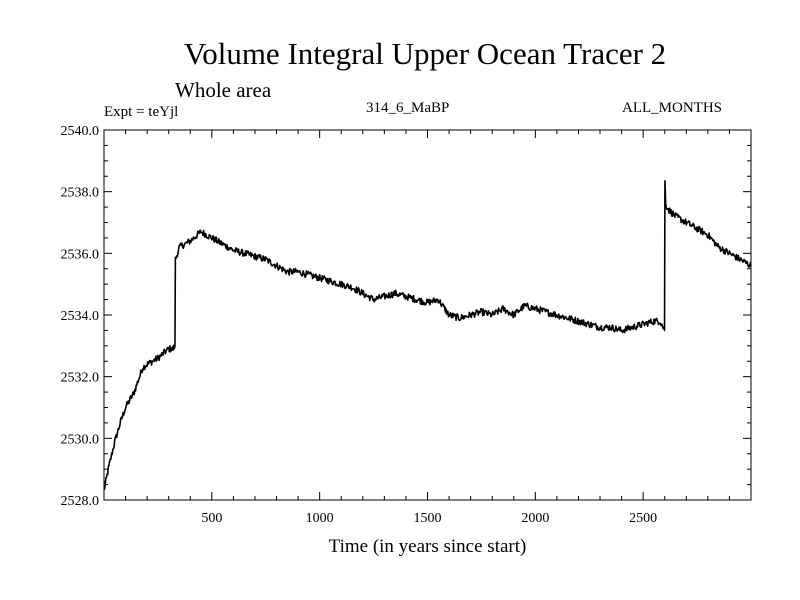  What do you see at coordinates (320, 518) in the screenshot?
I see `x-tick-label: 1000` at bounding box center [320, 518].